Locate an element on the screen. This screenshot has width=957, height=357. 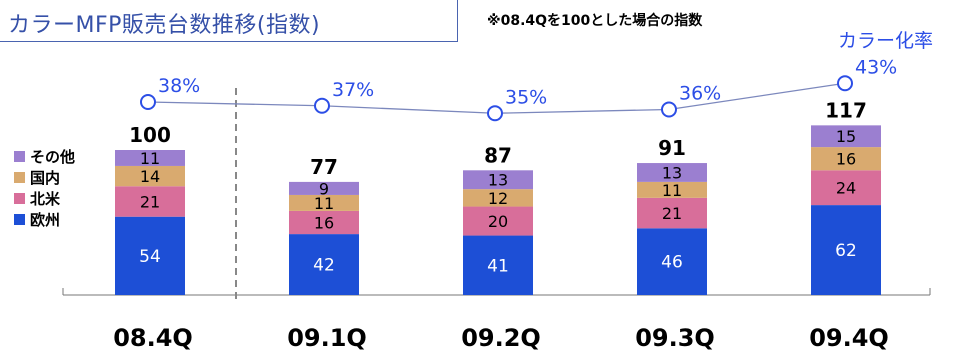
color-rate-label-value: 38% is located at coordinates (179, 86).